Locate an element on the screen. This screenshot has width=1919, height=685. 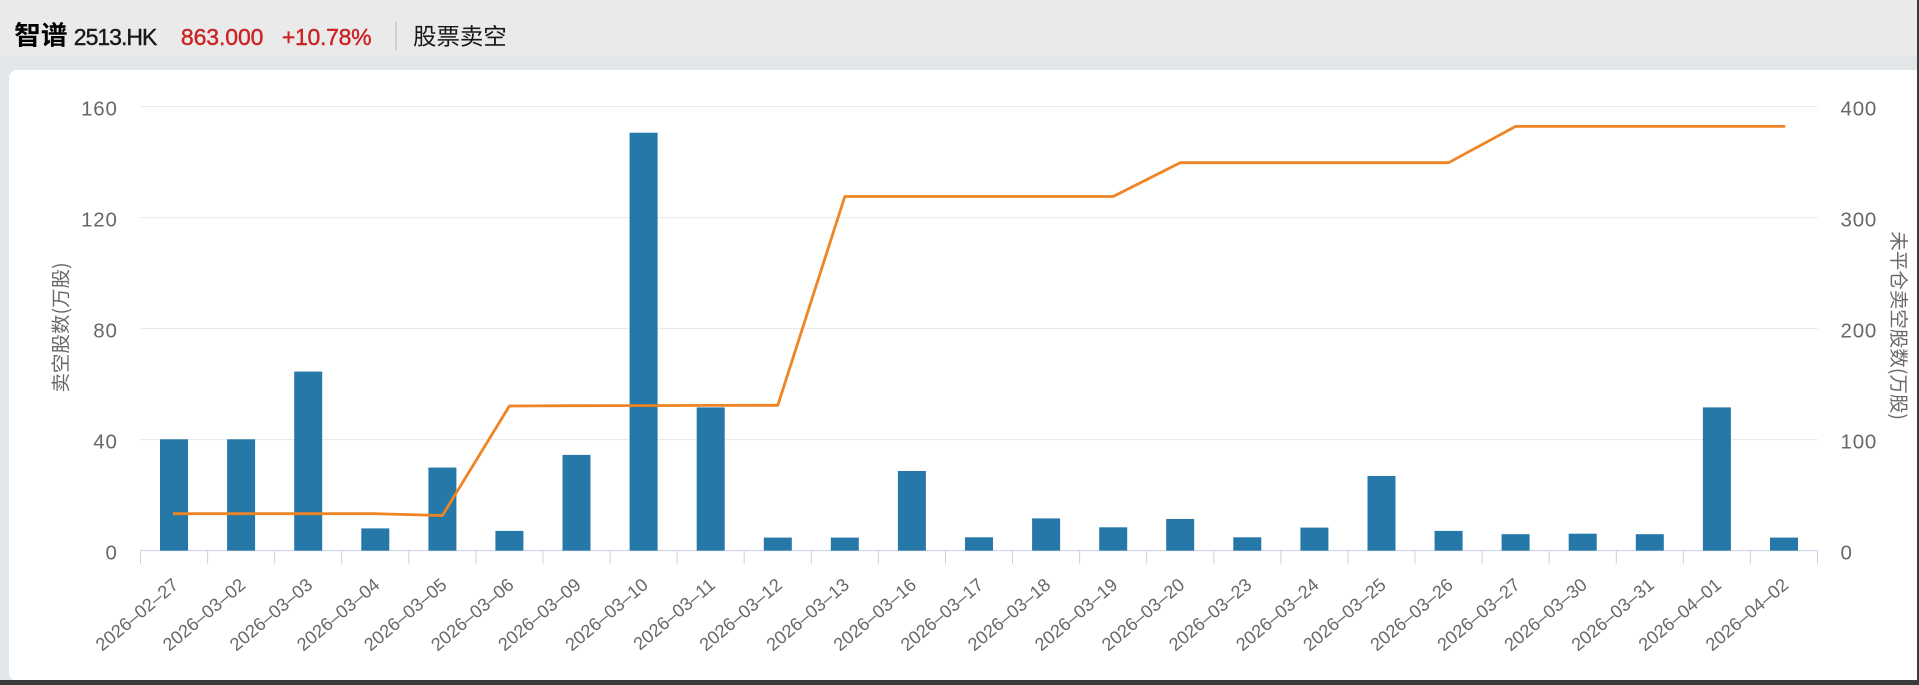
svg-text: 400 is located at coordinates (1859, 109).